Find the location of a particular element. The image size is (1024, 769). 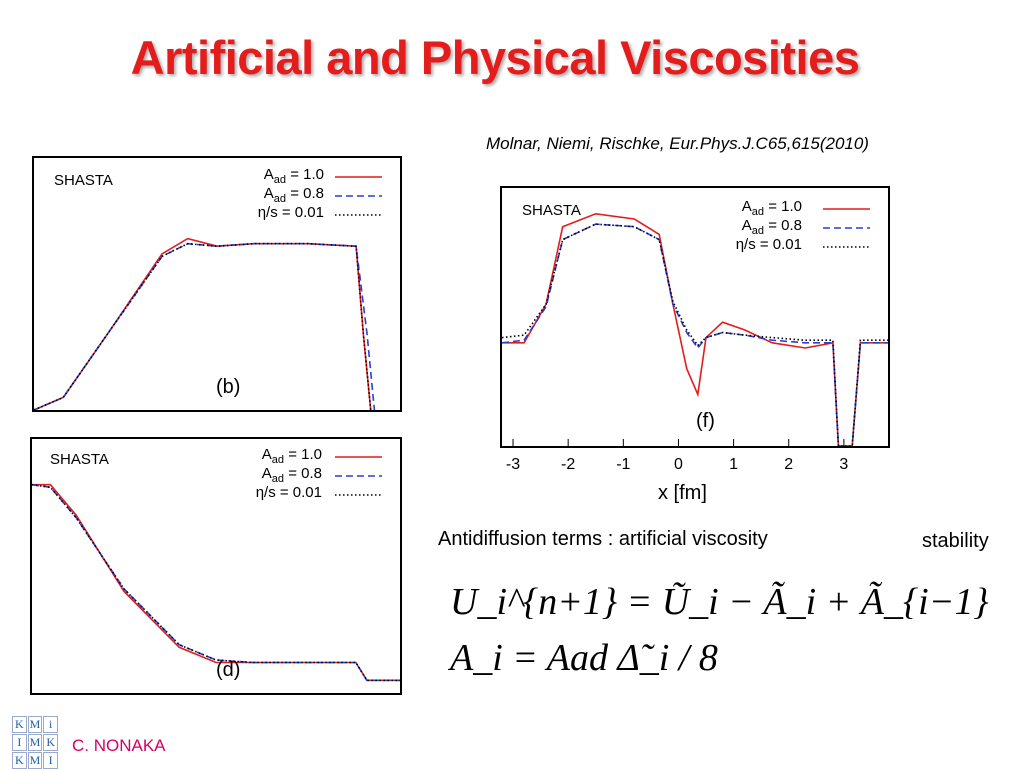

plot-f-tick-label: 3 is located at coordinates (844, 464).